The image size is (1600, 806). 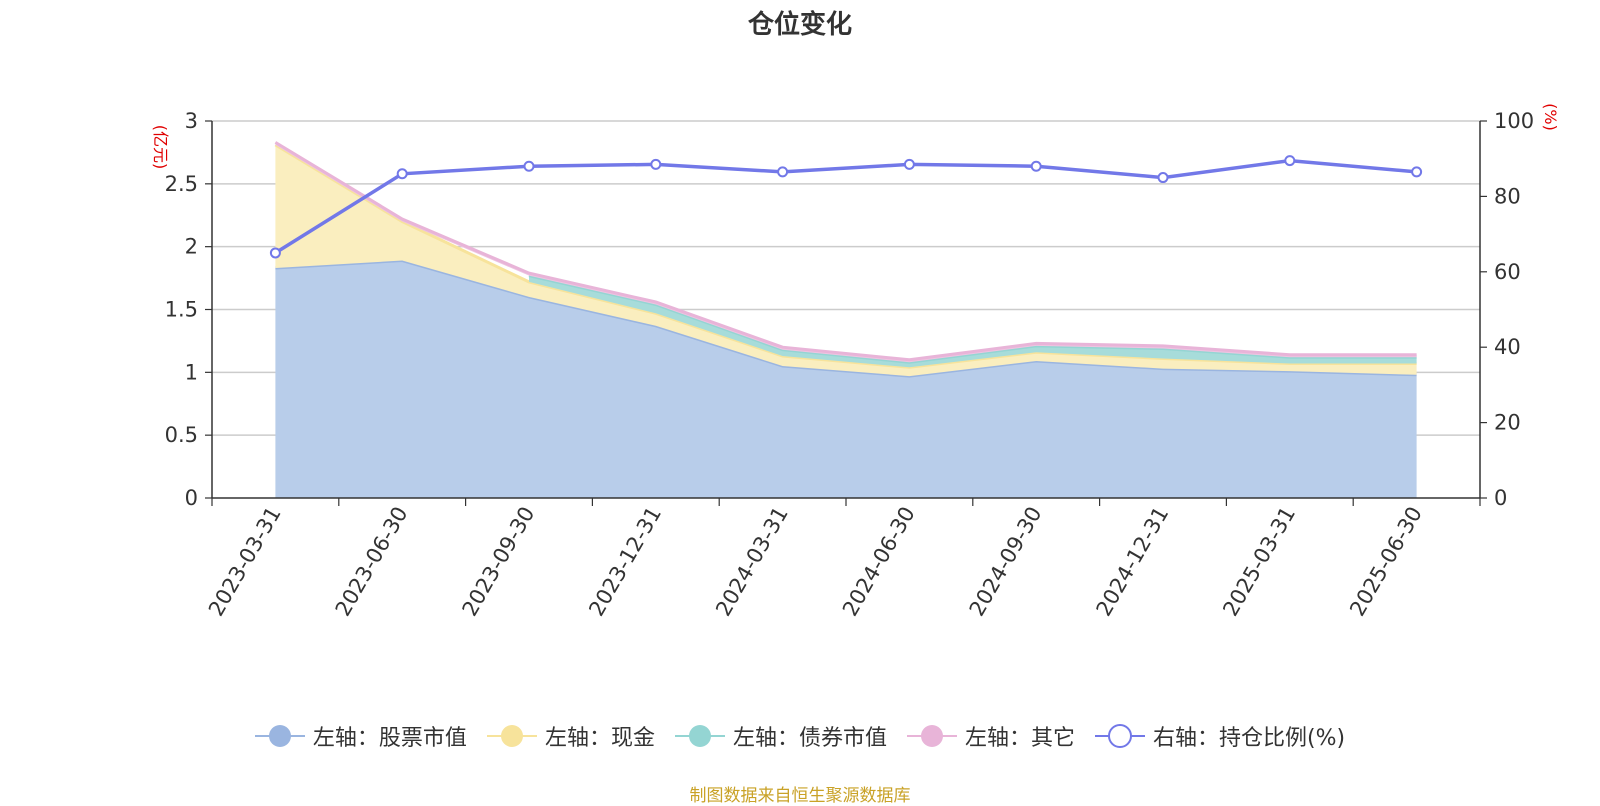 What do you see at coordinates (1249, 738) in the screenshot?
I see `legend-label-ratio: 右轴：持仓比例(%)` at bounding box center [1249, 738].